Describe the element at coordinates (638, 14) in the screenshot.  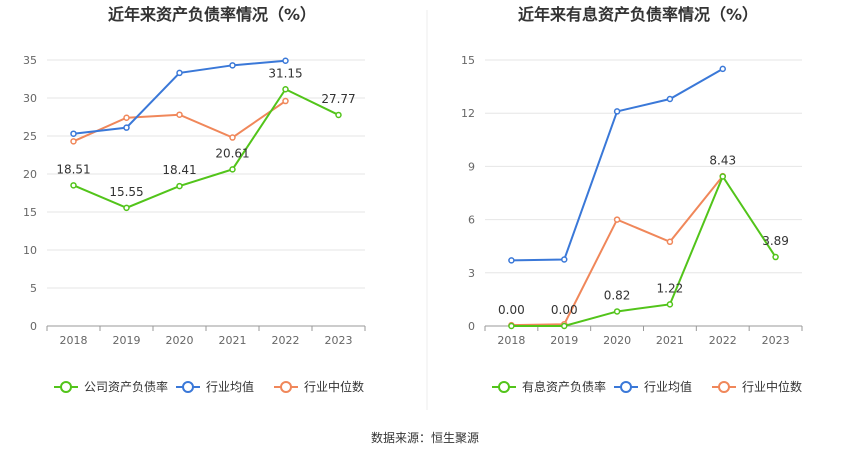
I see `chart-title: 近年来有息资产负债率情况（%）` at that location.